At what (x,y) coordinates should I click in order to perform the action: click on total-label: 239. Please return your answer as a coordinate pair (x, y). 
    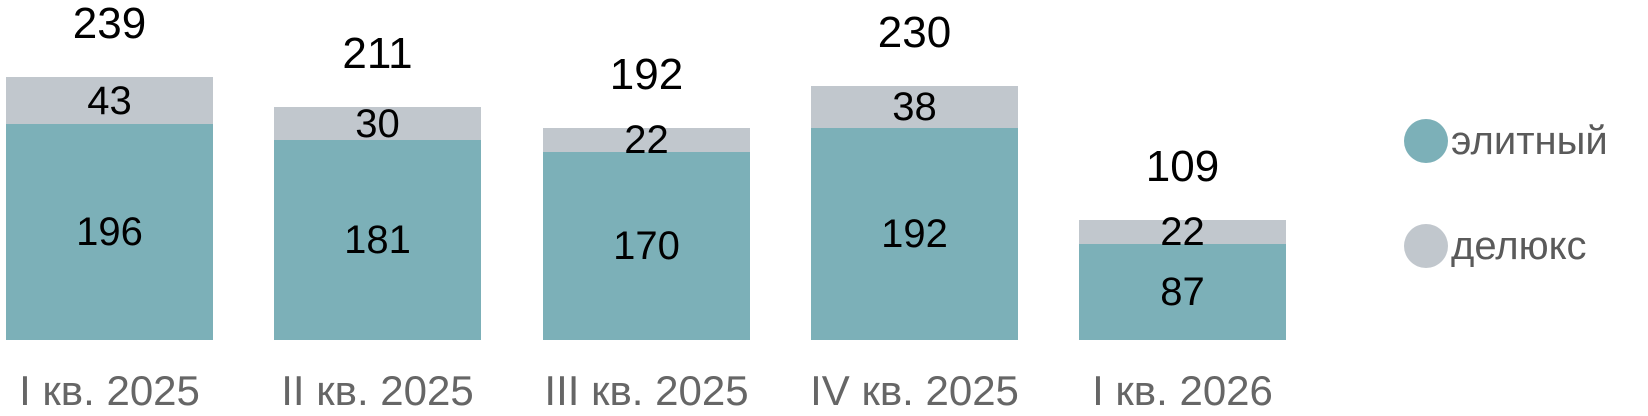
    Looking at the image, I should click on (109, 24).